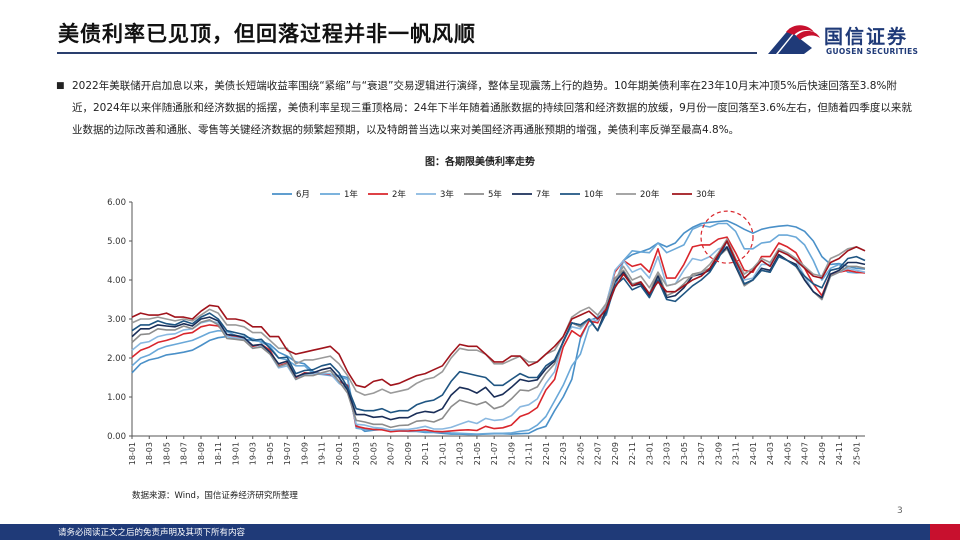 The width and height of the screenshot is (960, 540). What do you see at coordinates (116, 320) in the screenshot?
I see `y-tick-label: 3.00` at bounding box center [116, 320].